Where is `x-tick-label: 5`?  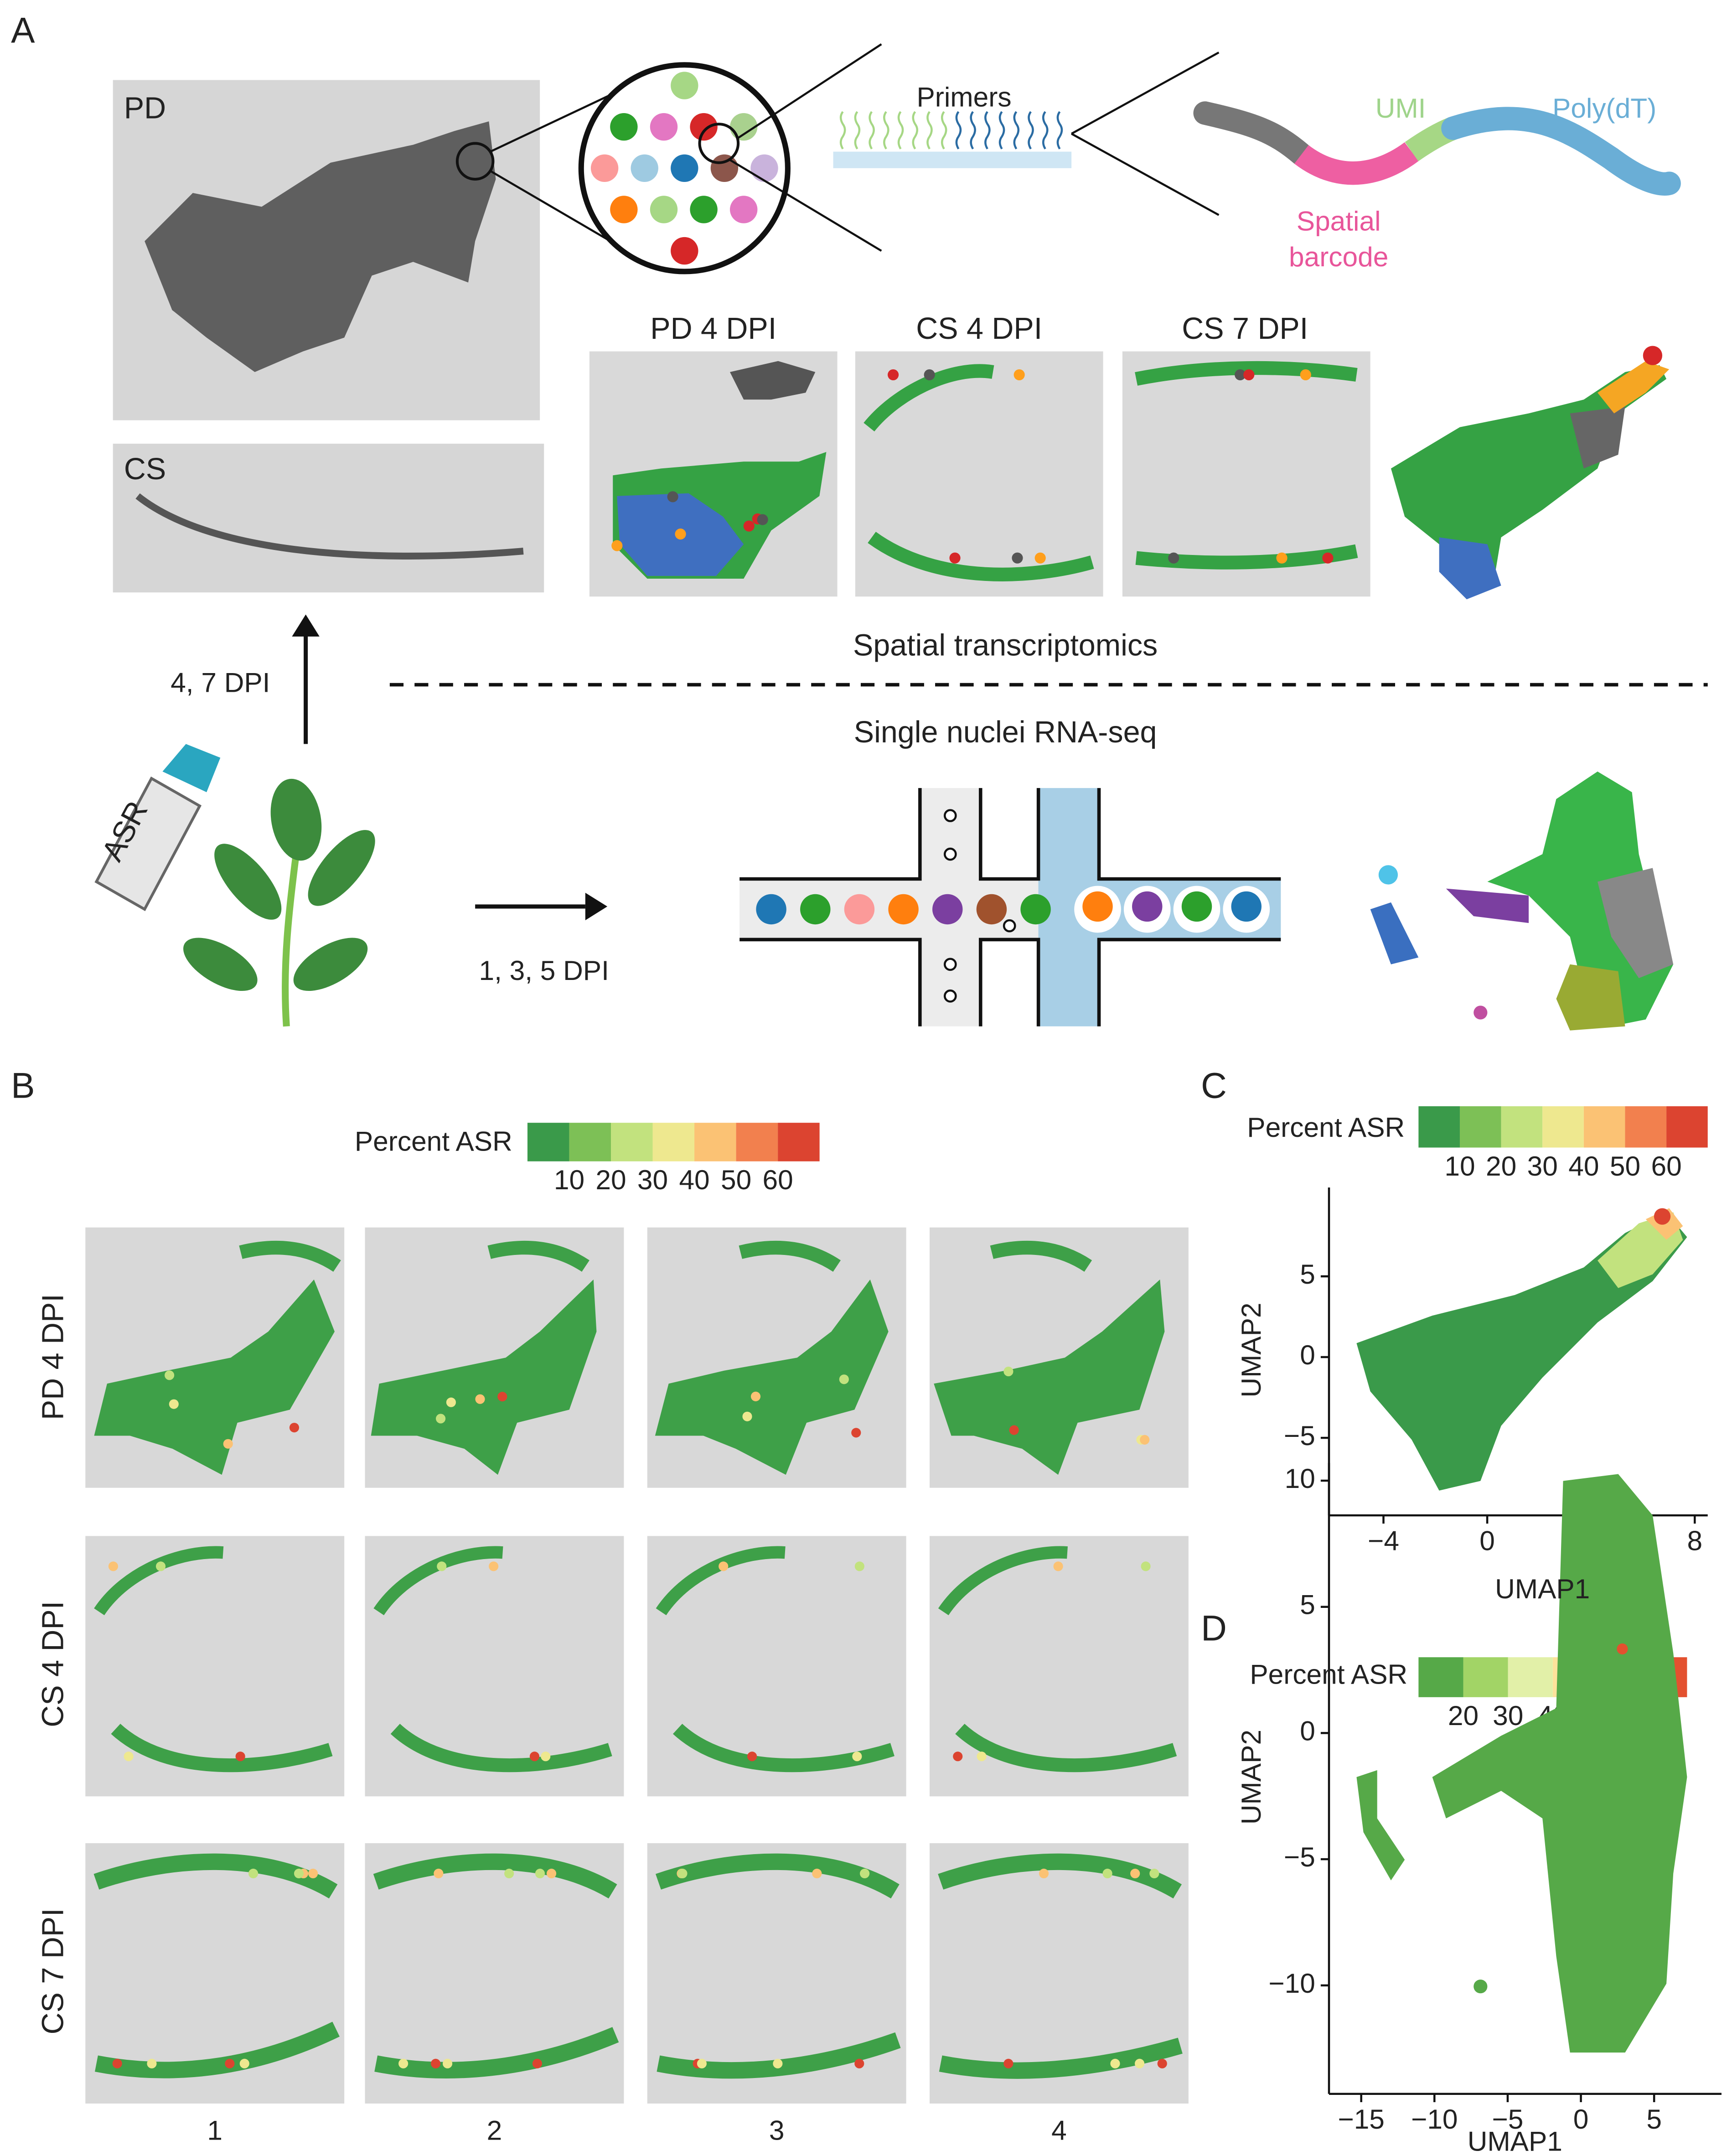
x-tick-label: 5 is located at coordinates (1654, 2119).